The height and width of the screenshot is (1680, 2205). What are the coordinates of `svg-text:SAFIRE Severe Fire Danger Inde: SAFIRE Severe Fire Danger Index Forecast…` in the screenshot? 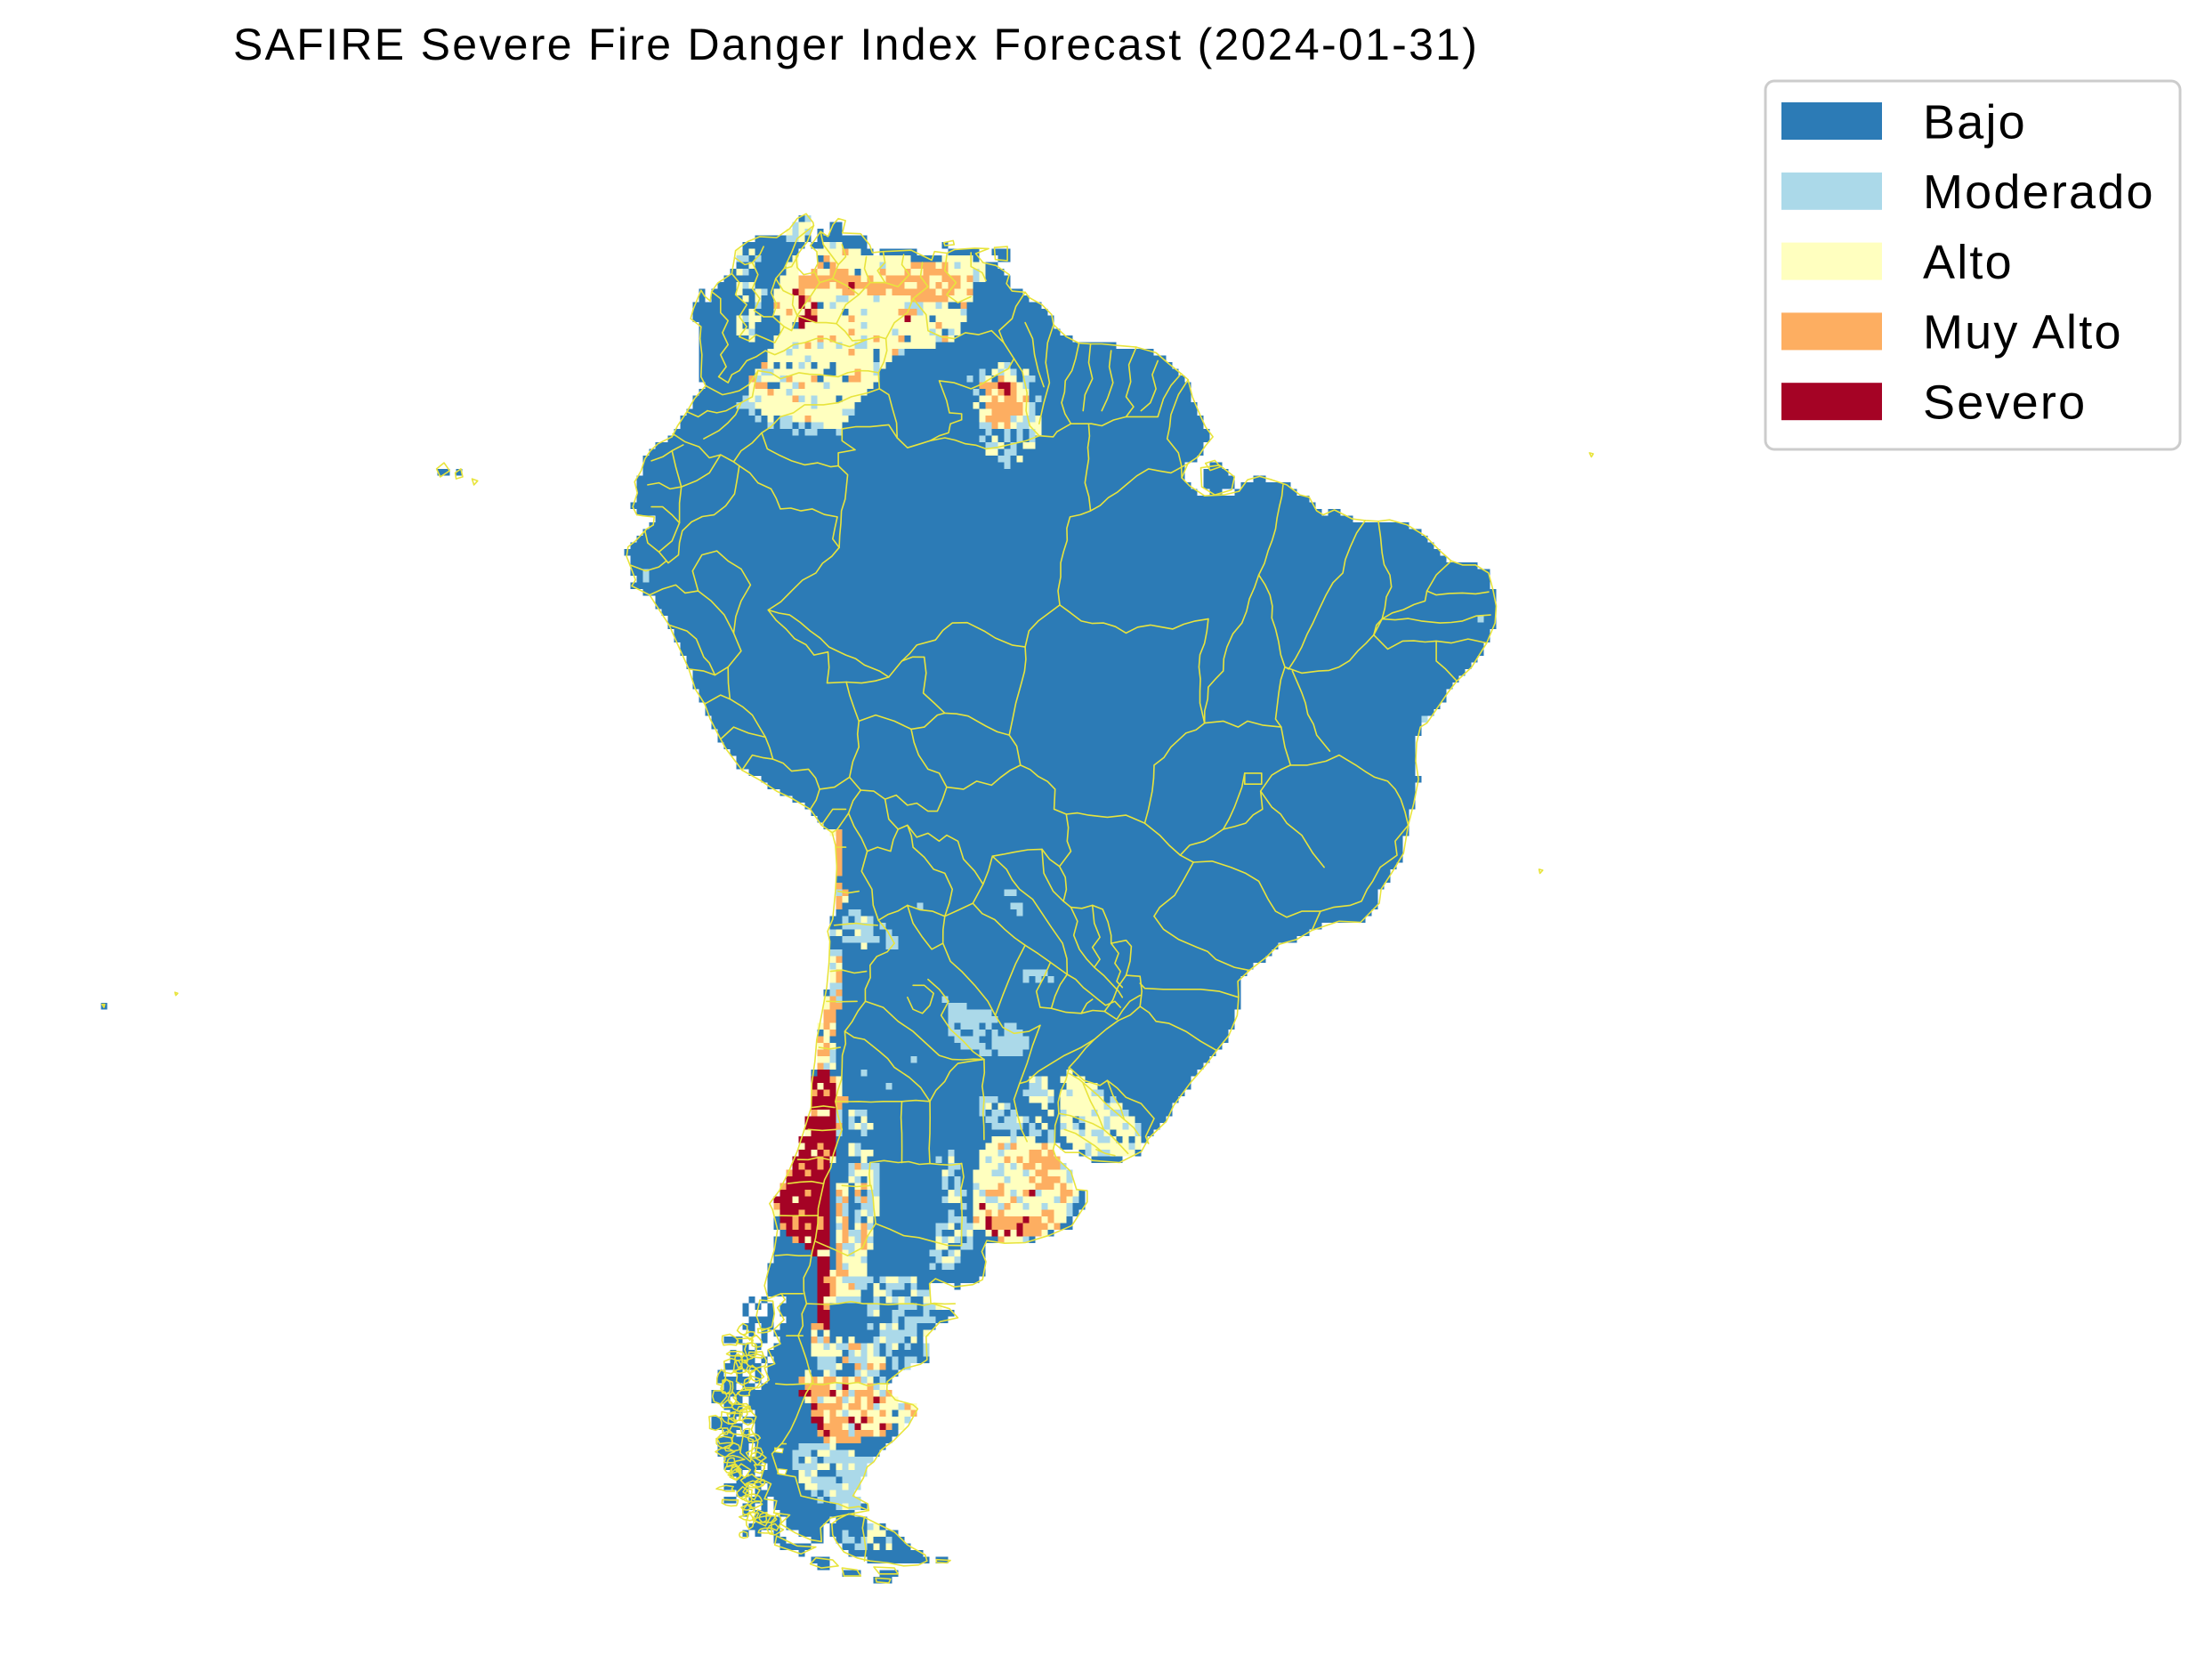 It's located at (856, 44).